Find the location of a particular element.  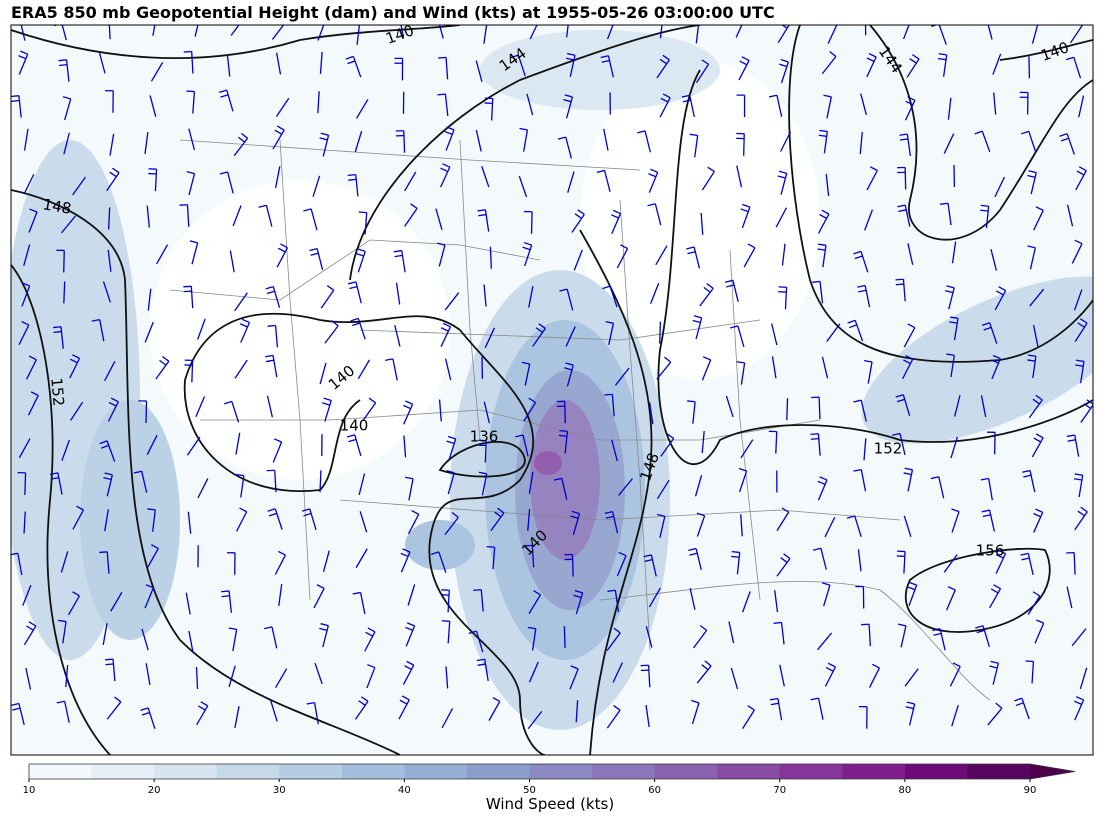

colorbar-segment is located at coordinates (61, 771).